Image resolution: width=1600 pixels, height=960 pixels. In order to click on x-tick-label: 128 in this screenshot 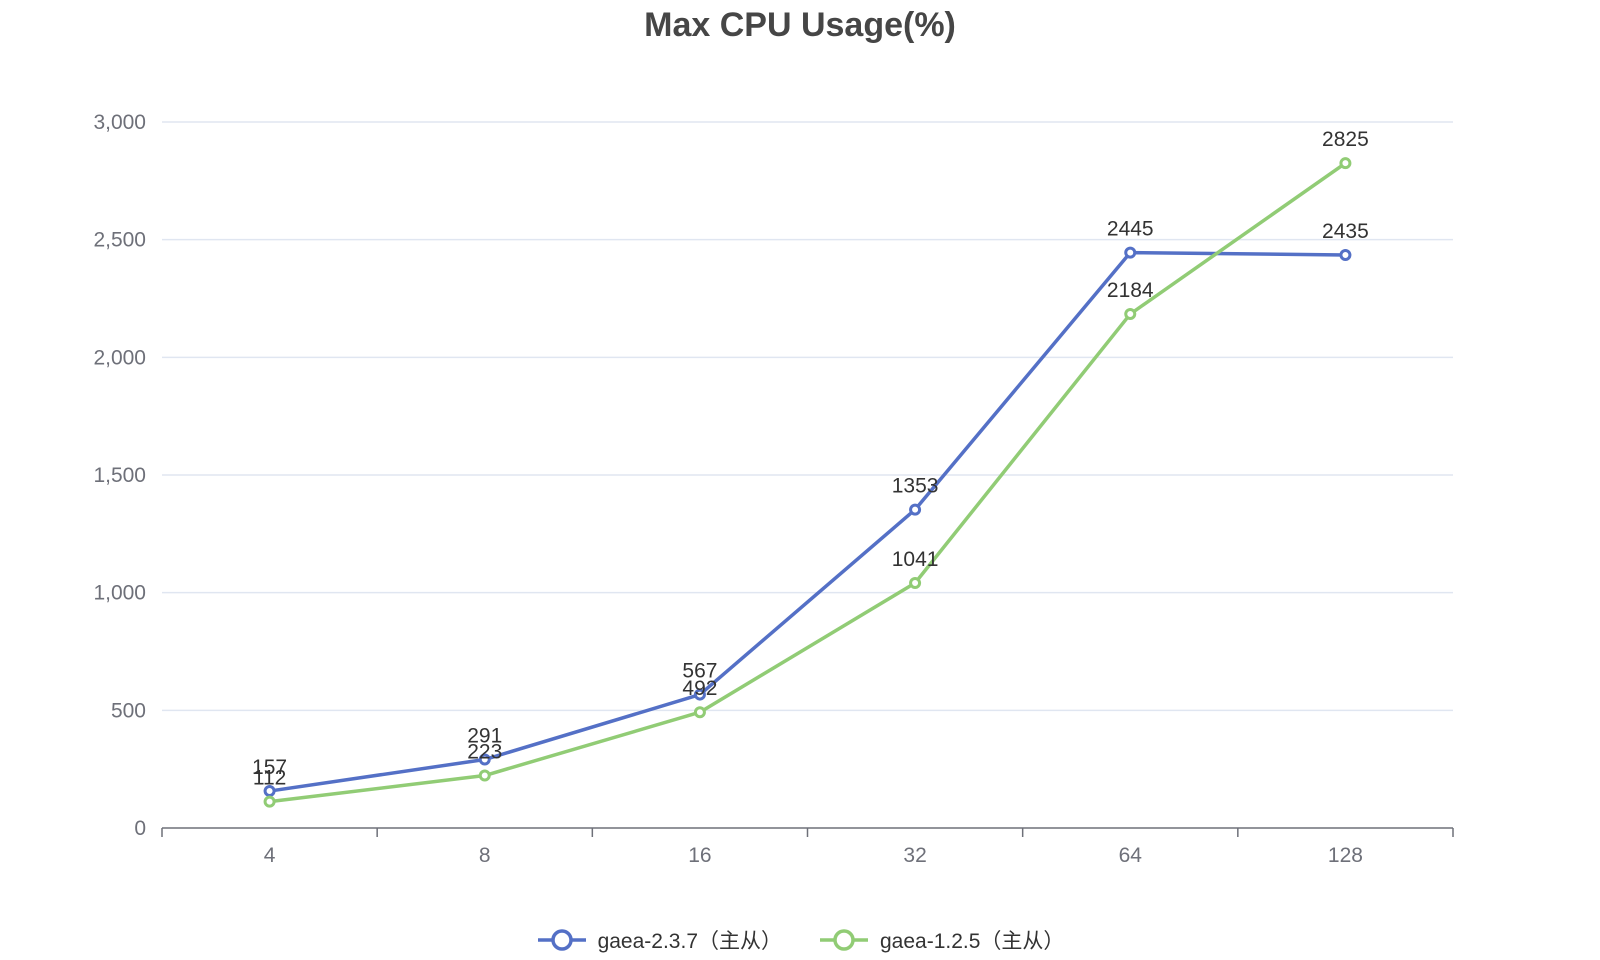, I will do `click(1345, 855)`.